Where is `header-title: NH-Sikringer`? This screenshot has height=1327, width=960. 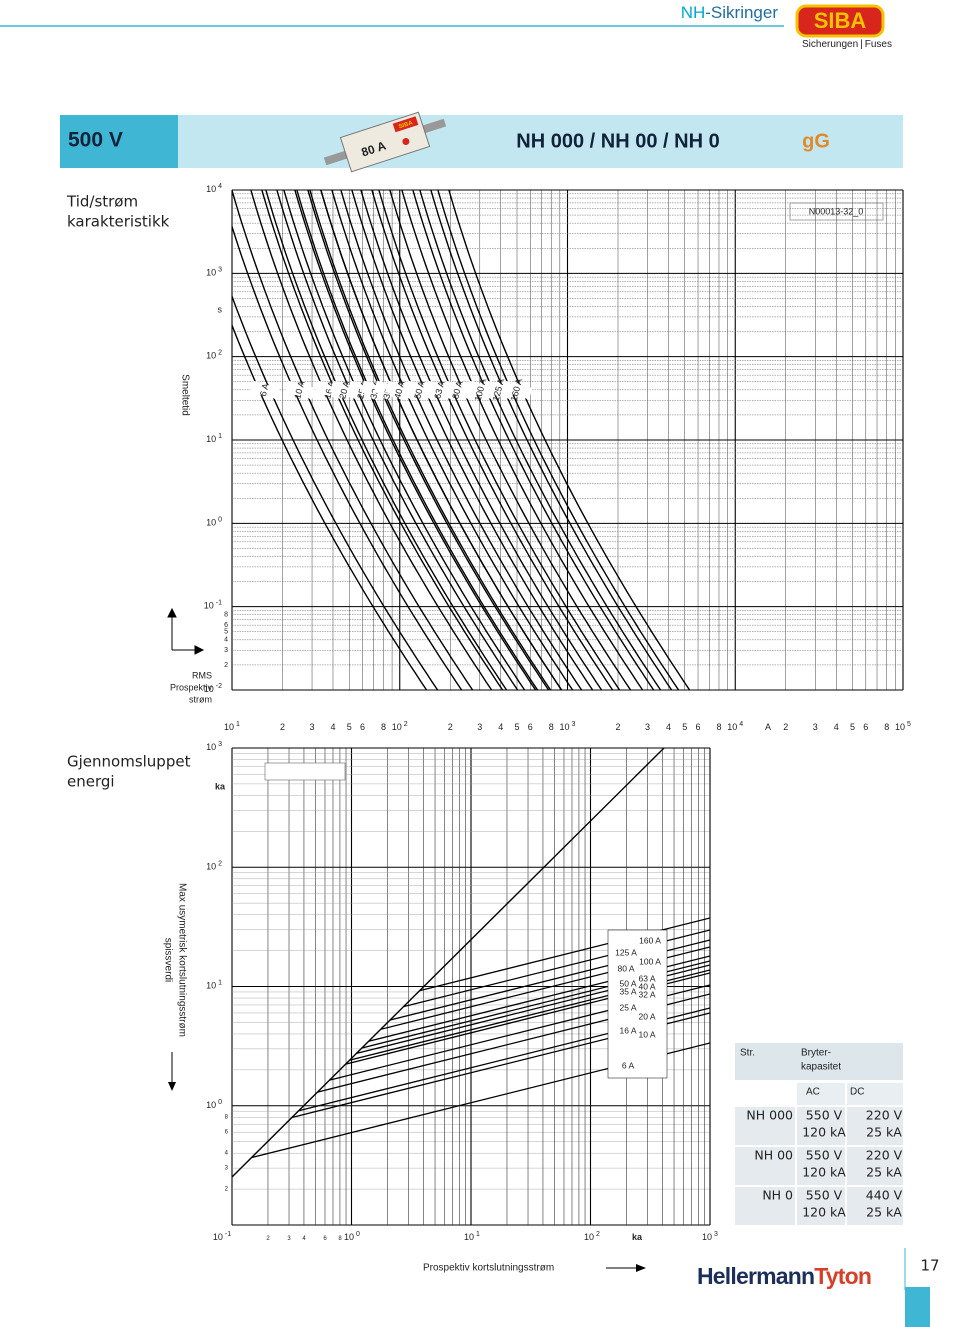
header-title: NH-Sikringer is located at coordinates (730, 12).